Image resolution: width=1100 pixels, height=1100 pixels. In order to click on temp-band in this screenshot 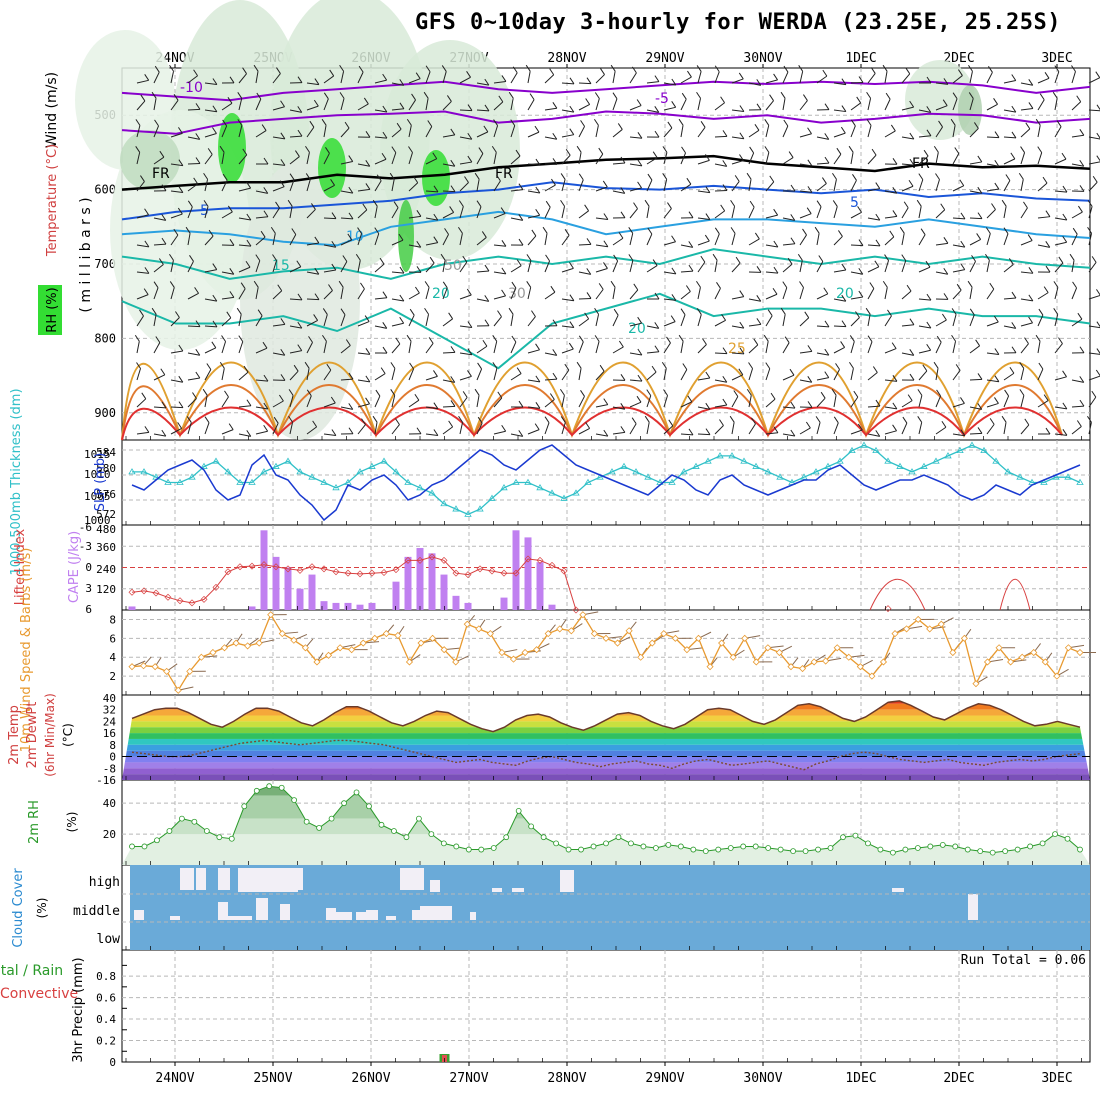, I will do `click(606, 736)`.